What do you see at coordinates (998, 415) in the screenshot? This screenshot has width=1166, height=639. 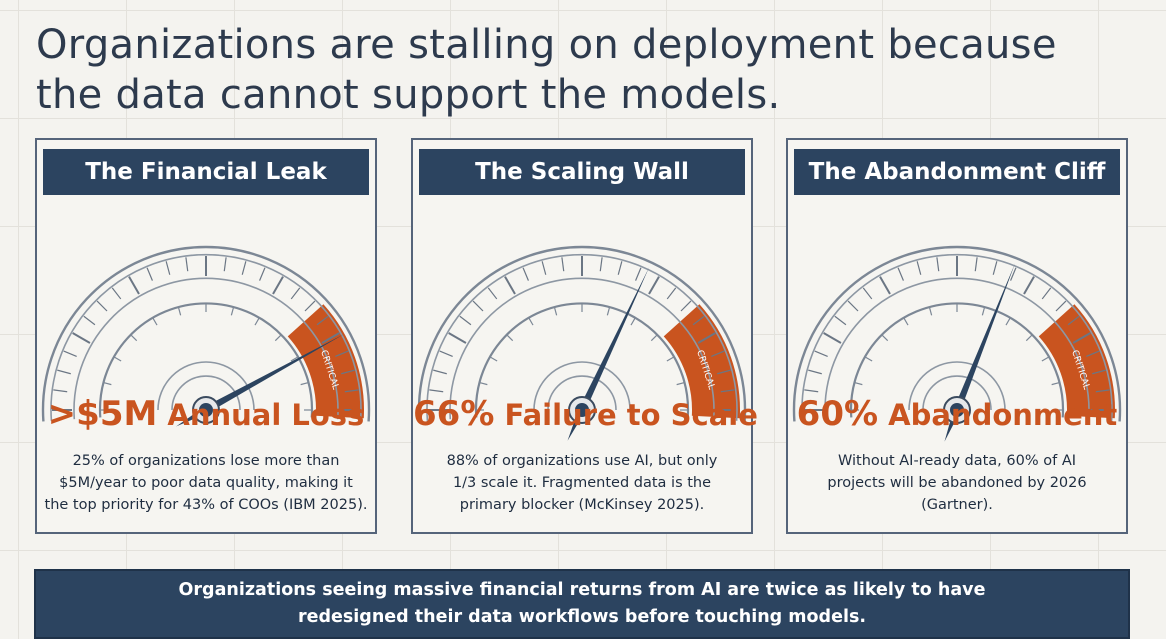 I see `stat-label: Abandonment` at bounding box center [998, 415].